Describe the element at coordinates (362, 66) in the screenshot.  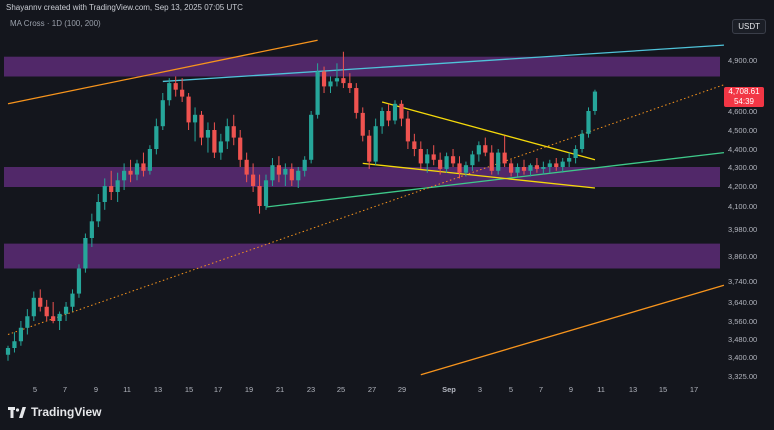
I see `supply-zone-top` at that location.